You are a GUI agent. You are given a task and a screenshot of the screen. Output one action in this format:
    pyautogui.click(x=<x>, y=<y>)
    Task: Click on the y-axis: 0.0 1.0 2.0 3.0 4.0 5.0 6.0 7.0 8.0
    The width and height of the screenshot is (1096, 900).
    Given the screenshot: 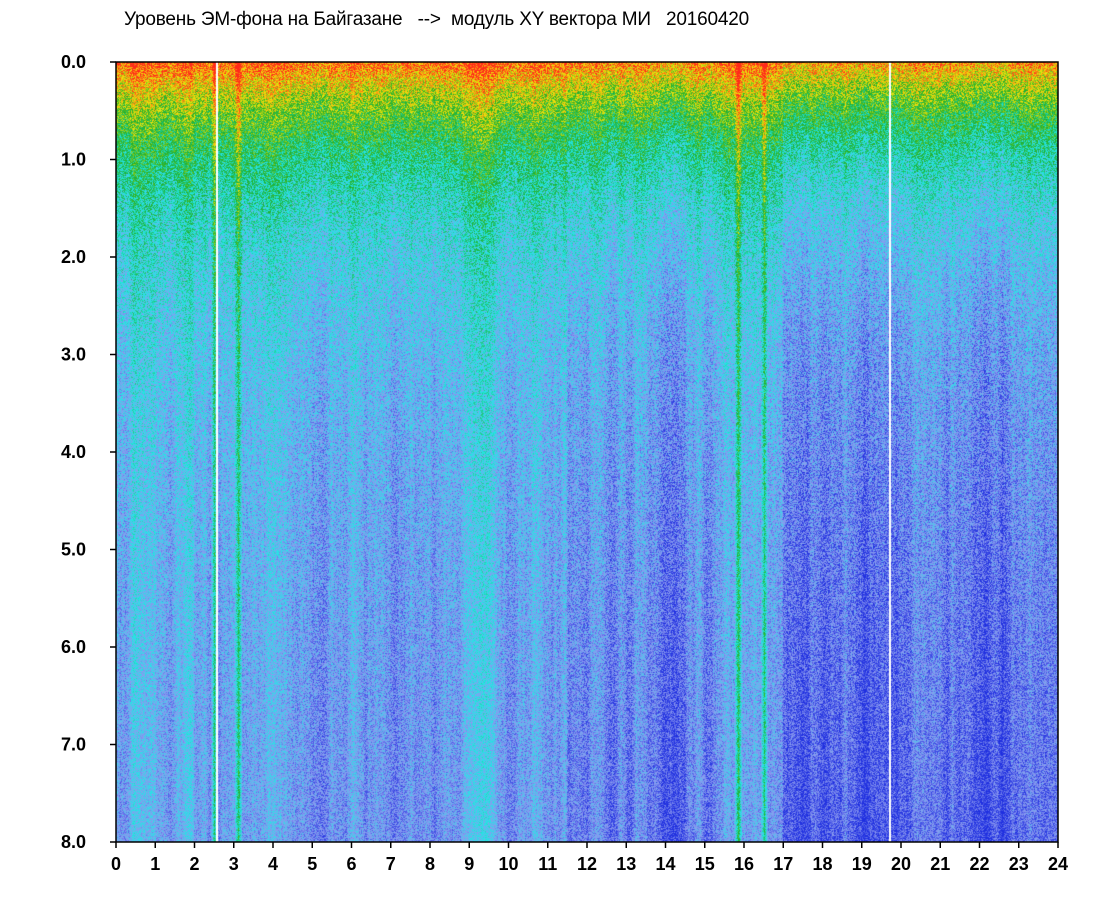 What is the action you would take?
    pyautogui.click(x=88, y=452)
    